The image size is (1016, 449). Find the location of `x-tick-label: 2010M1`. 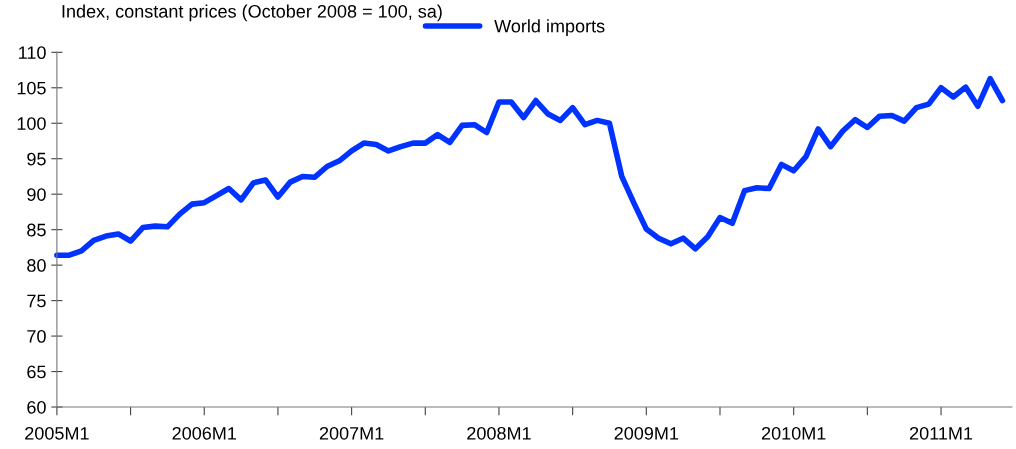

x-tick-label: 2010M1 is located at coordinates (793, 433).